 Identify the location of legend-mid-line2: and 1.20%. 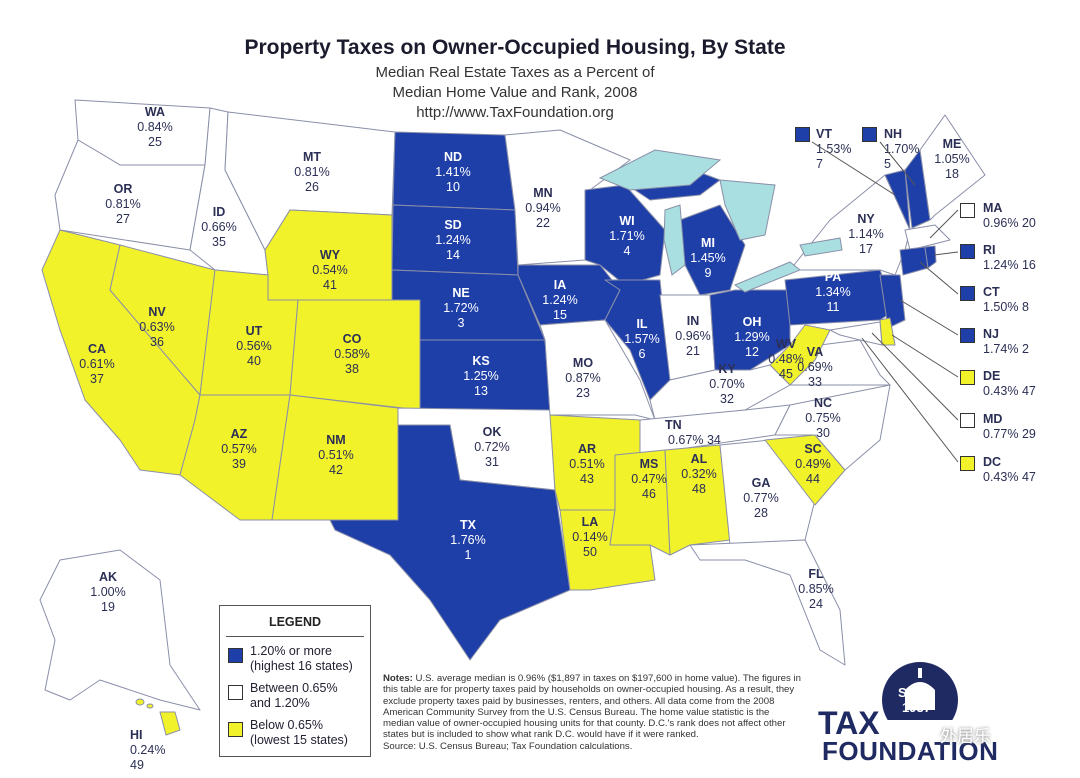
(280, 703).